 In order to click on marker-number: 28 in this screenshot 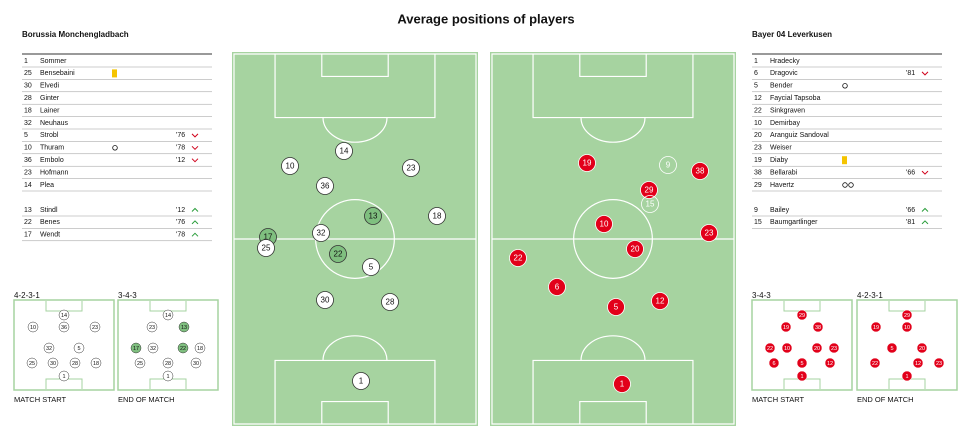, I will do `click(390, 302)`.